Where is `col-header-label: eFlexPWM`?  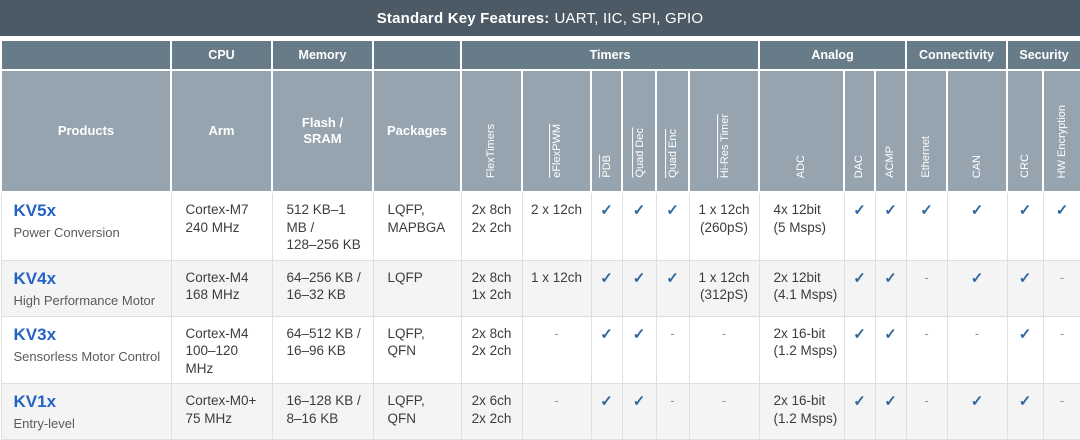
col-header-label: eFlexPWM is located at coordinates (556, 151).